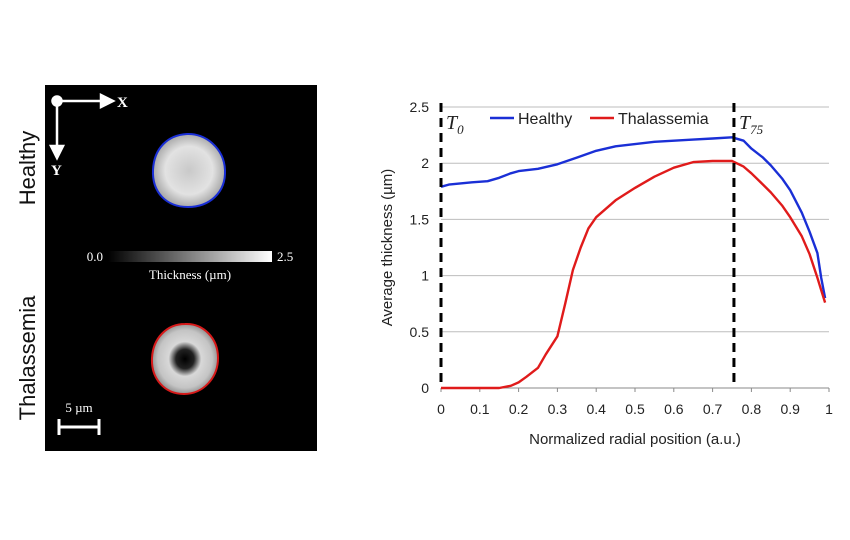 Image resolution: width=850 pixels, height=540 pixels. Describe the element at coordinates (674, 409) in the screenshot. I see `x-tick-label: 0.6` at that location.